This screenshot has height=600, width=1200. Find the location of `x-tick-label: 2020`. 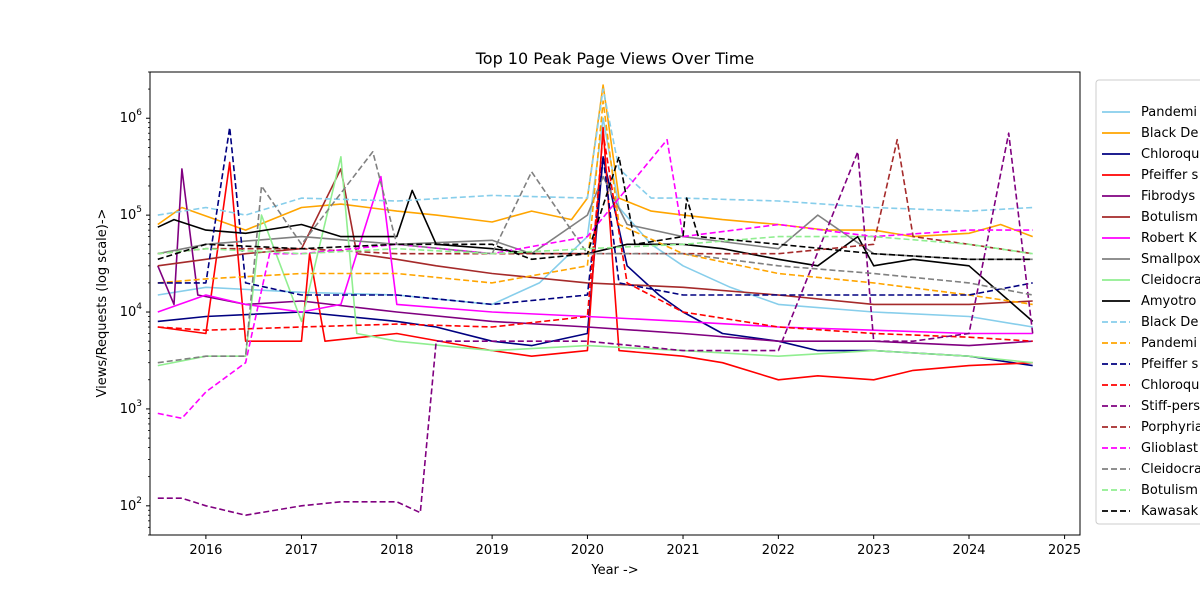

x-tick-label: 2020 is located at coordinates (587, 550).